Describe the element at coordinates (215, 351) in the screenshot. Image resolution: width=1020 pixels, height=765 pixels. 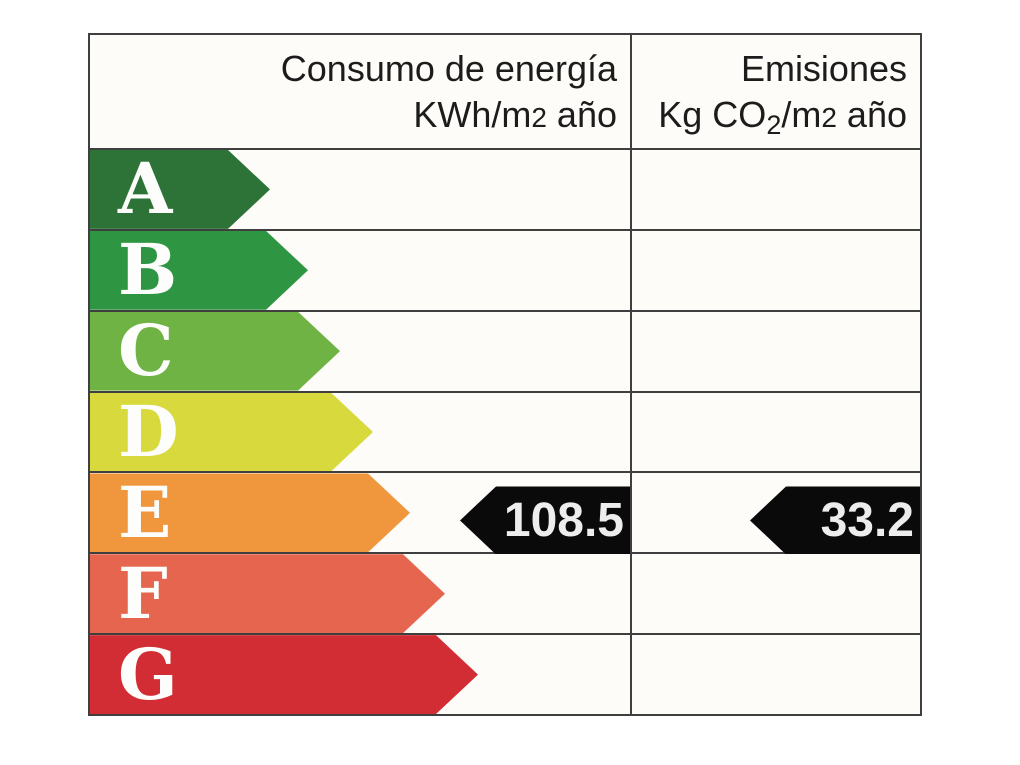
I see `rating-arrow-c: C` at that location.